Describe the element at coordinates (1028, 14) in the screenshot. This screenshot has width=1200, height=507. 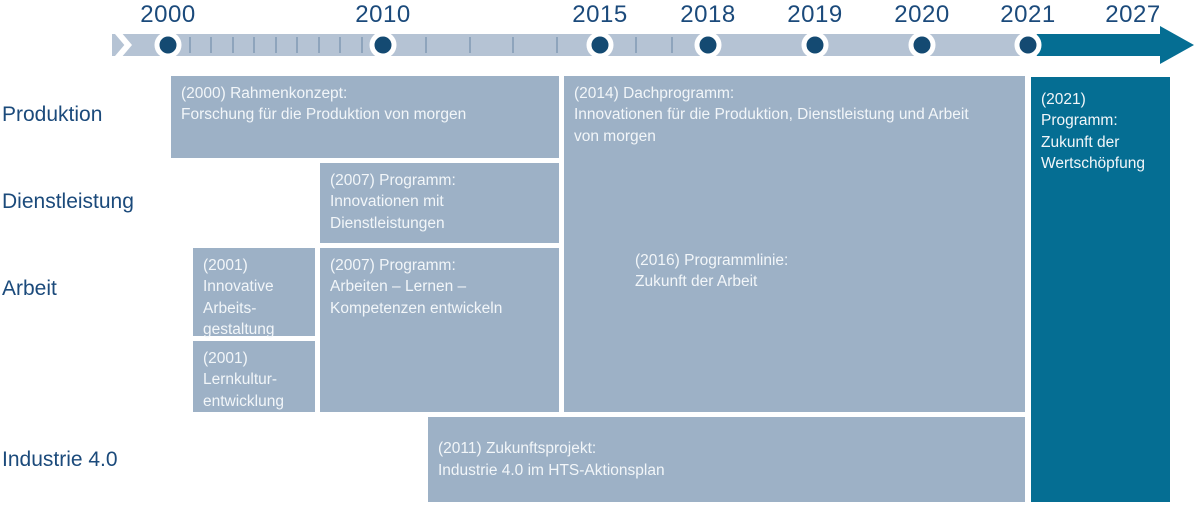
I see `year-label-2021: 2021` at that location.